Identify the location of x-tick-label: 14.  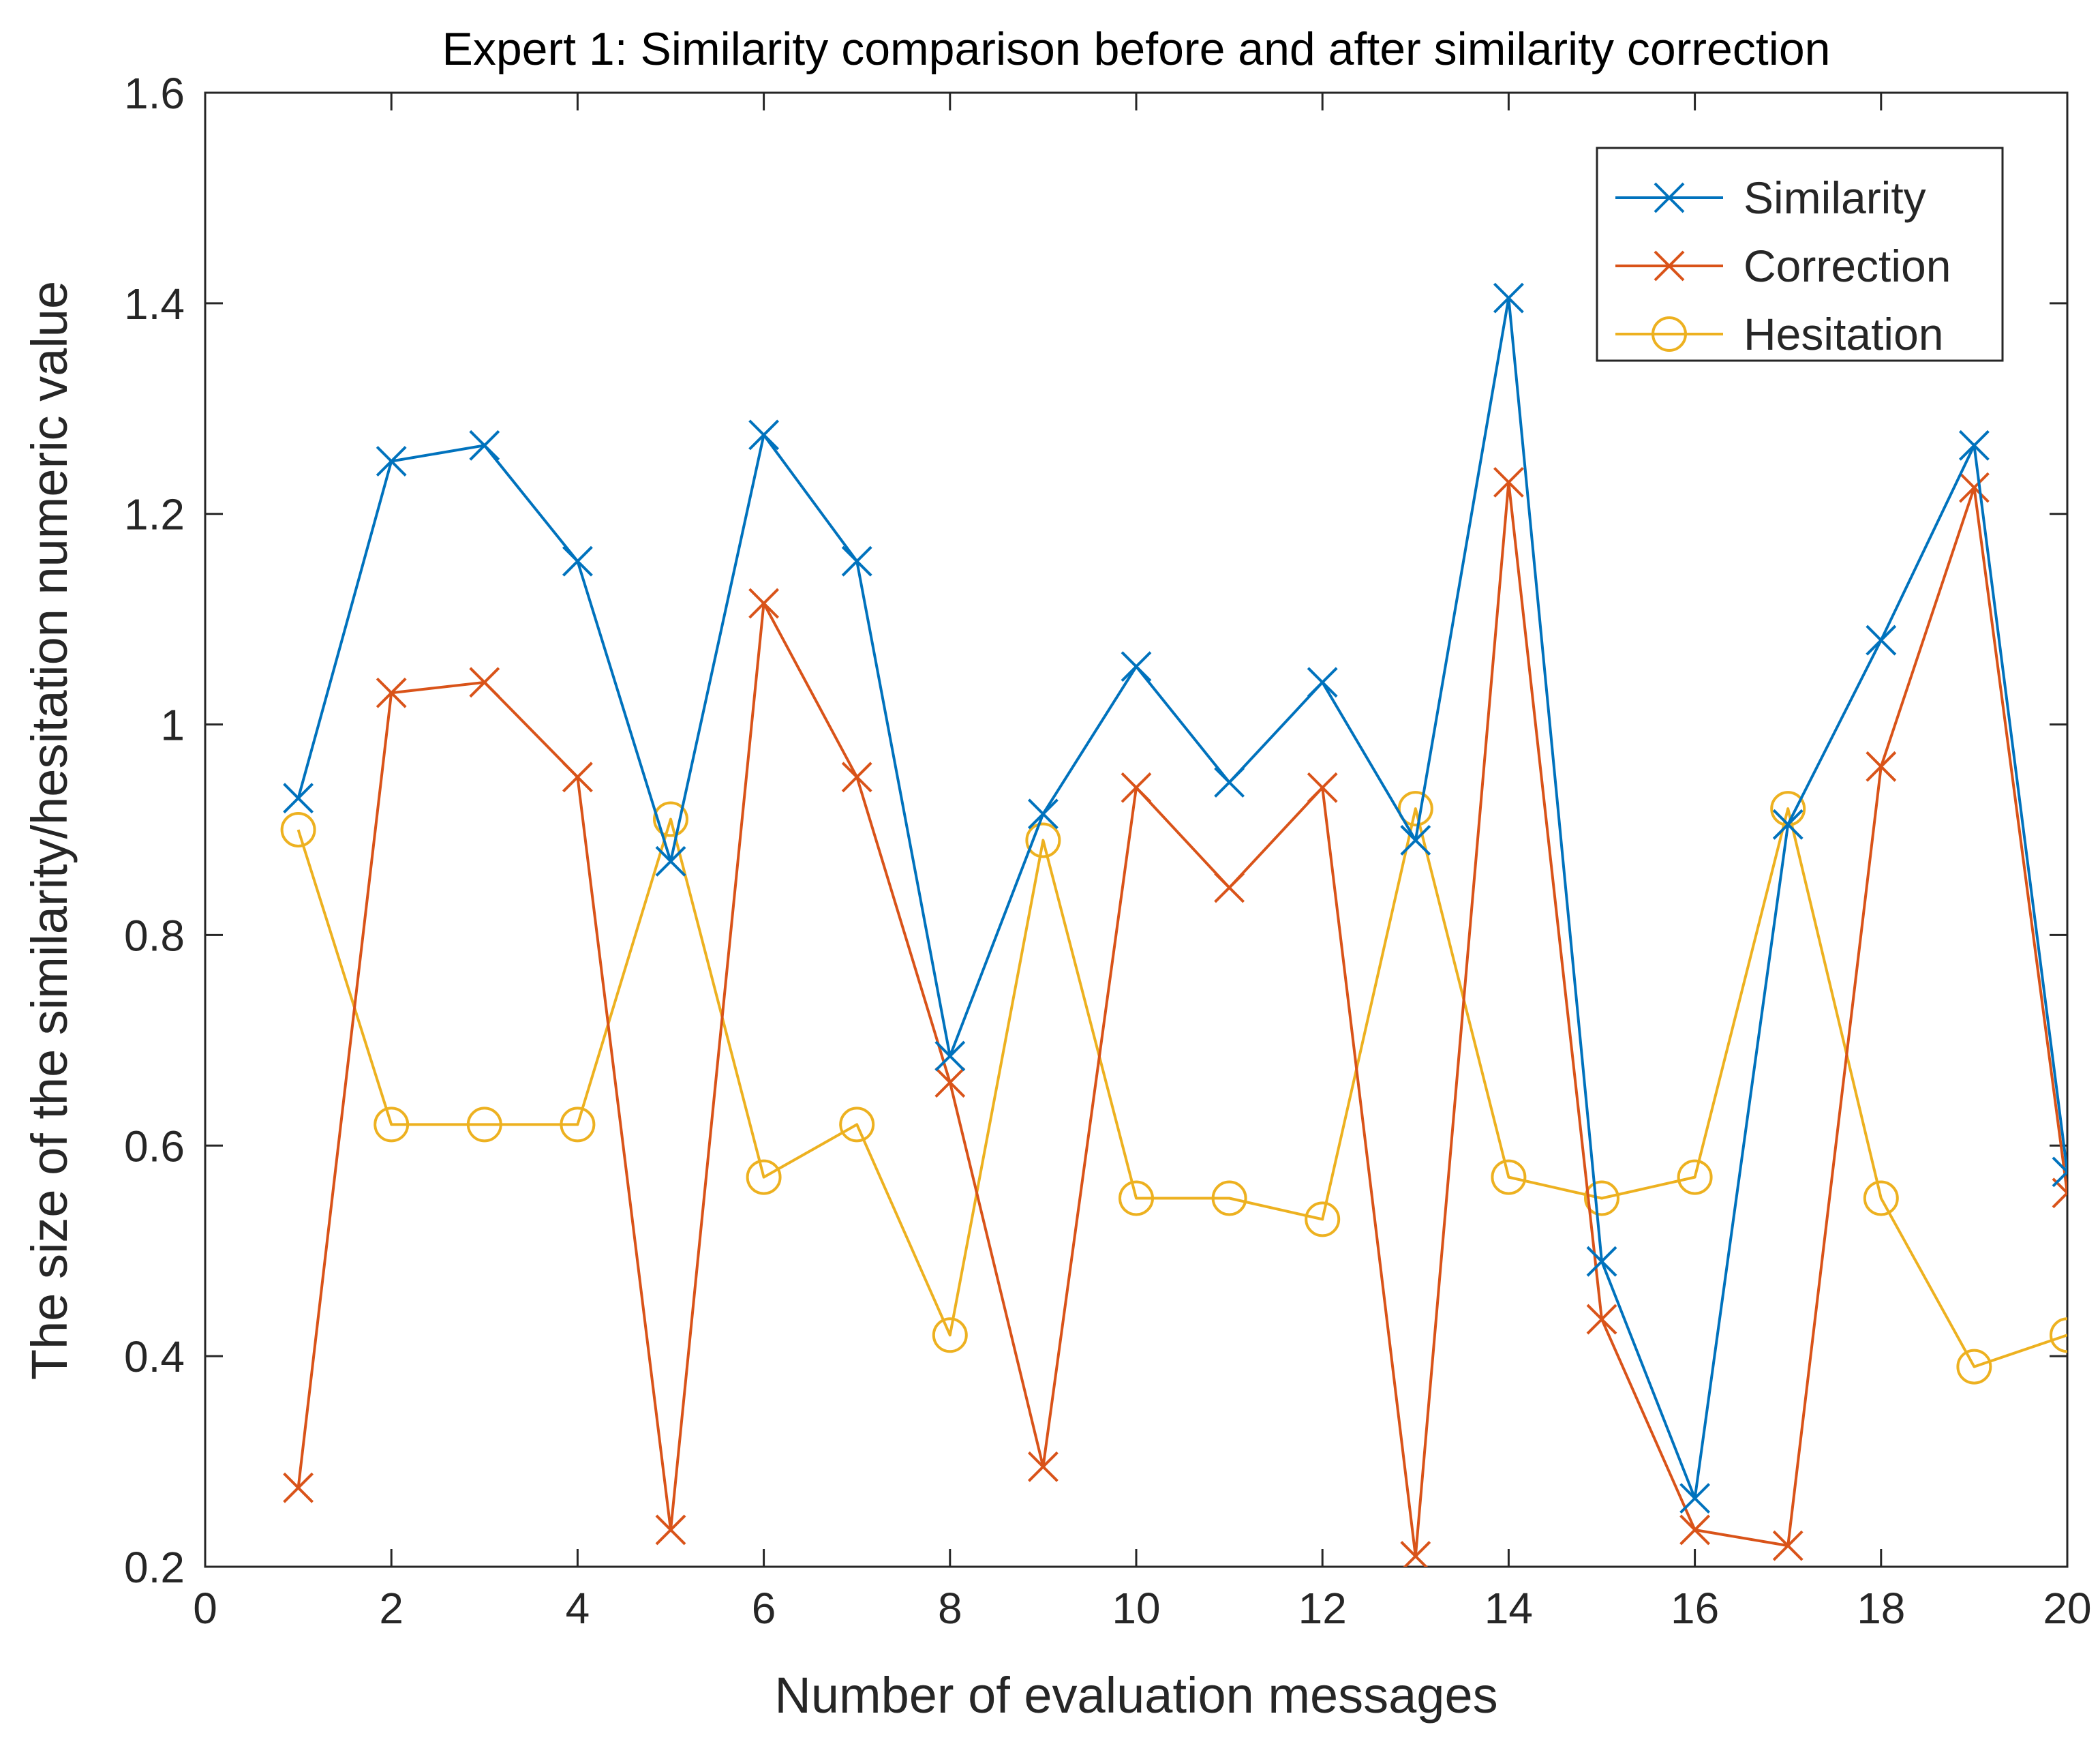
(1509, 1608).